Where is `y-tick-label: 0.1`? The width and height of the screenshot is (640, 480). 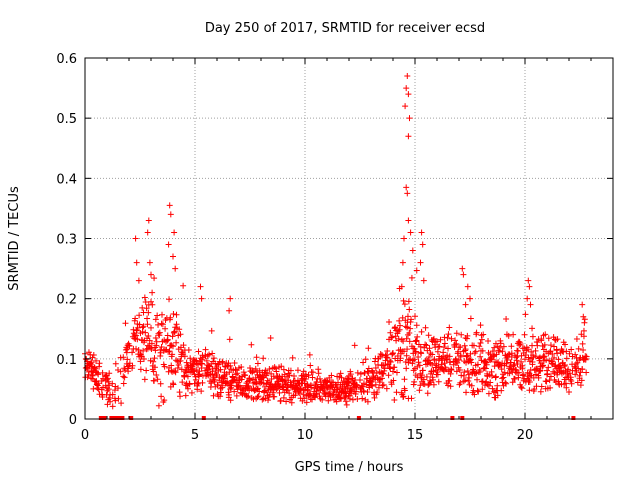
y-tick-label: 0.1 is located at coordinates (66, 360).